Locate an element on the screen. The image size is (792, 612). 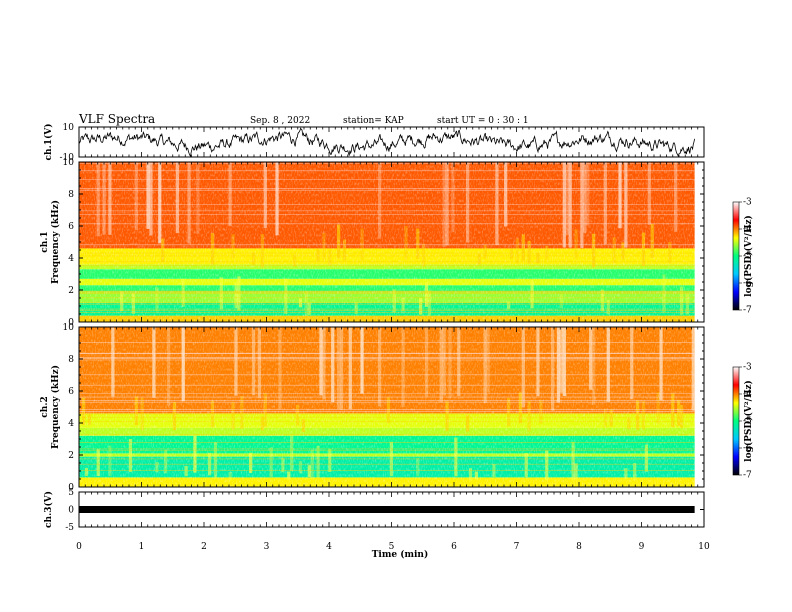
x-tick-label: 10 is located at coordinates (704, 547).